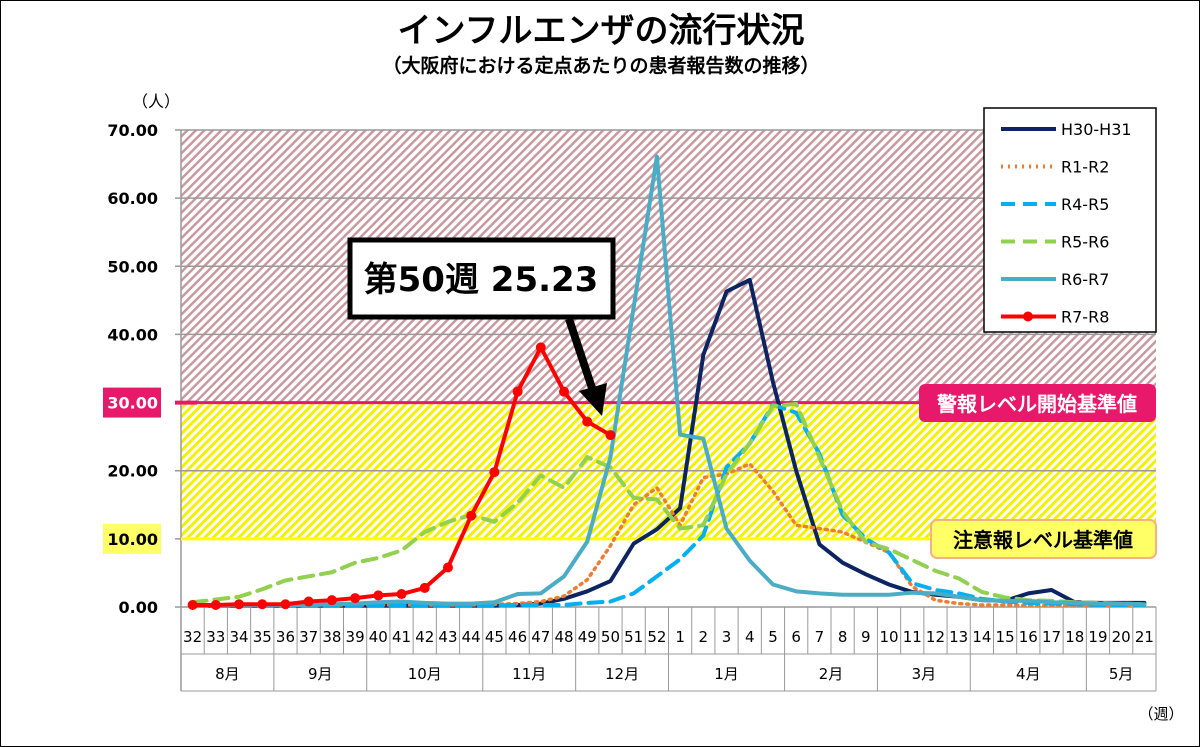 This screenshot has height=747, width=1200. I want to click on y-tick-label: 50.00, so click(132, 266).